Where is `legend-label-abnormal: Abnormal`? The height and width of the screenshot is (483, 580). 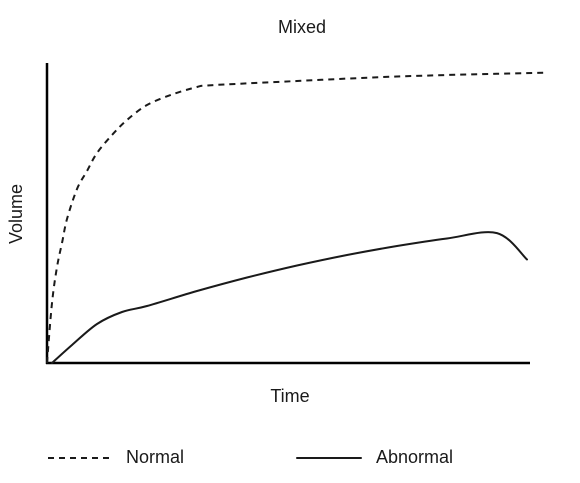 legend-label-abnormal: Abnormal is located at coordinates (414, 457).